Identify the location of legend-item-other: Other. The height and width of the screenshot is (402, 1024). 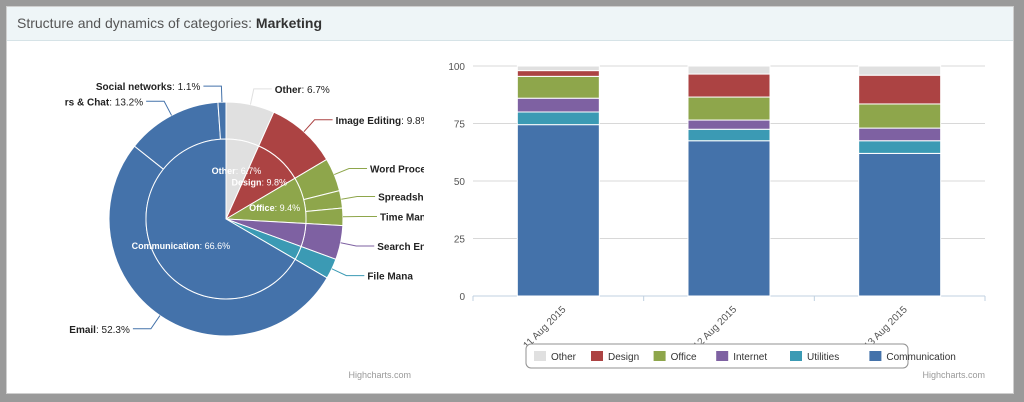
(555, 357).